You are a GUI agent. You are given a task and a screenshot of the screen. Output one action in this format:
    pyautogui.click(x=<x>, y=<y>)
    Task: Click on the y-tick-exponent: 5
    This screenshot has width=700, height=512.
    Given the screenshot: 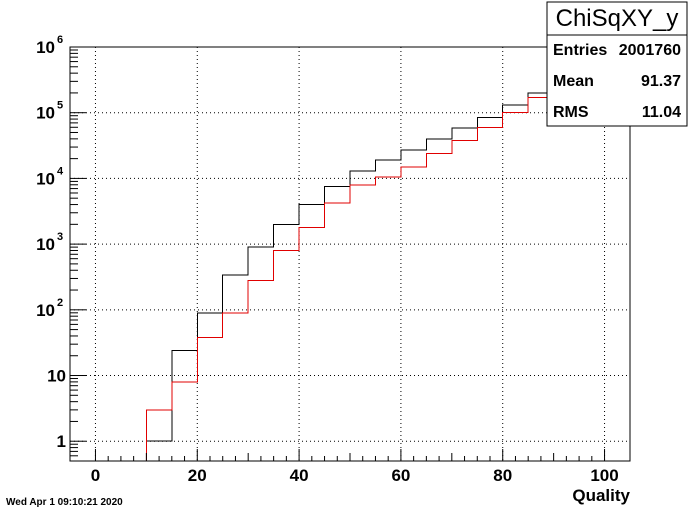 What is the action you would take?
    pyautogui.click(x=60, y=106)
    